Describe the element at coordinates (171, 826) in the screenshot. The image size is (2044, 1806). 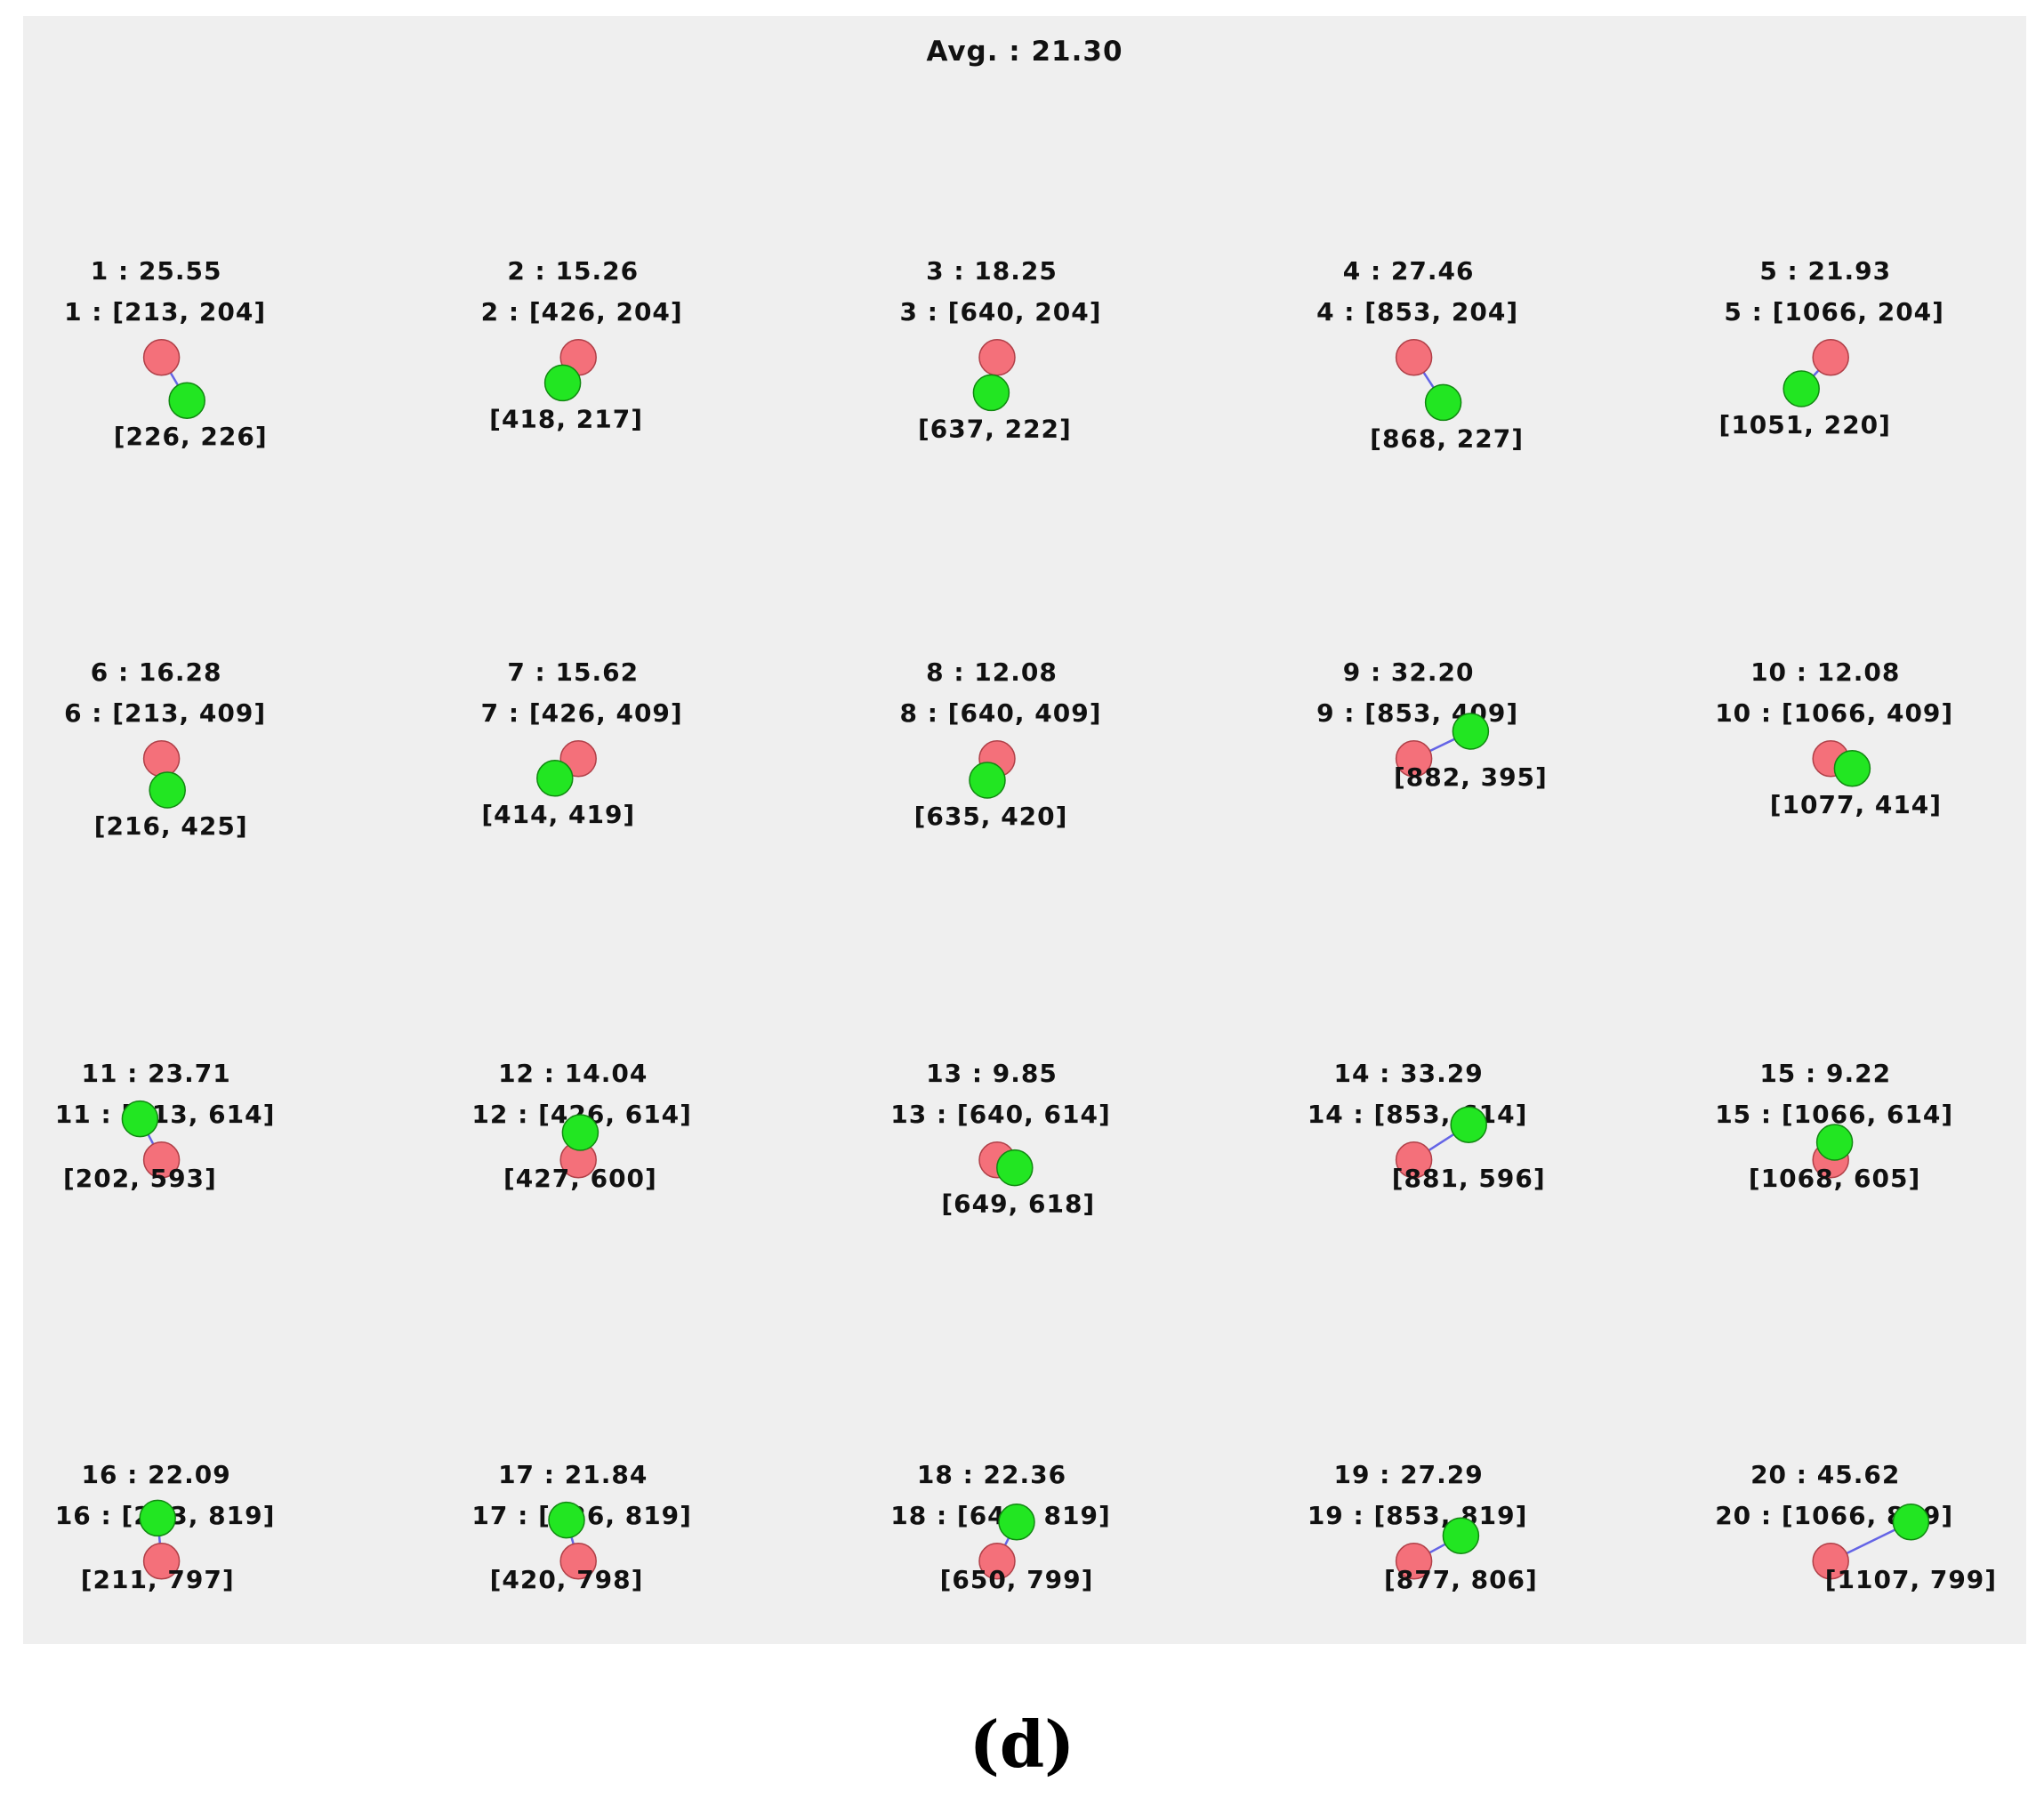
I see `detected-label: [216, 425]` at that location.